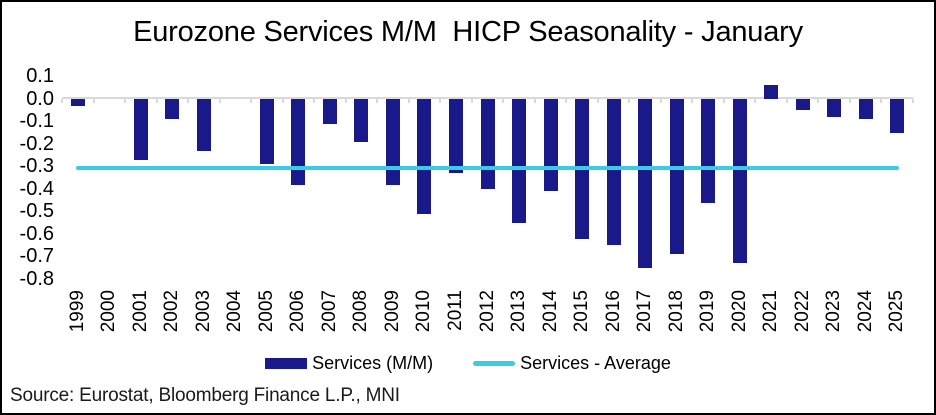 The width and height of the screenshot is (936, 415). I want to click on bar-2019, so click(708, 151).